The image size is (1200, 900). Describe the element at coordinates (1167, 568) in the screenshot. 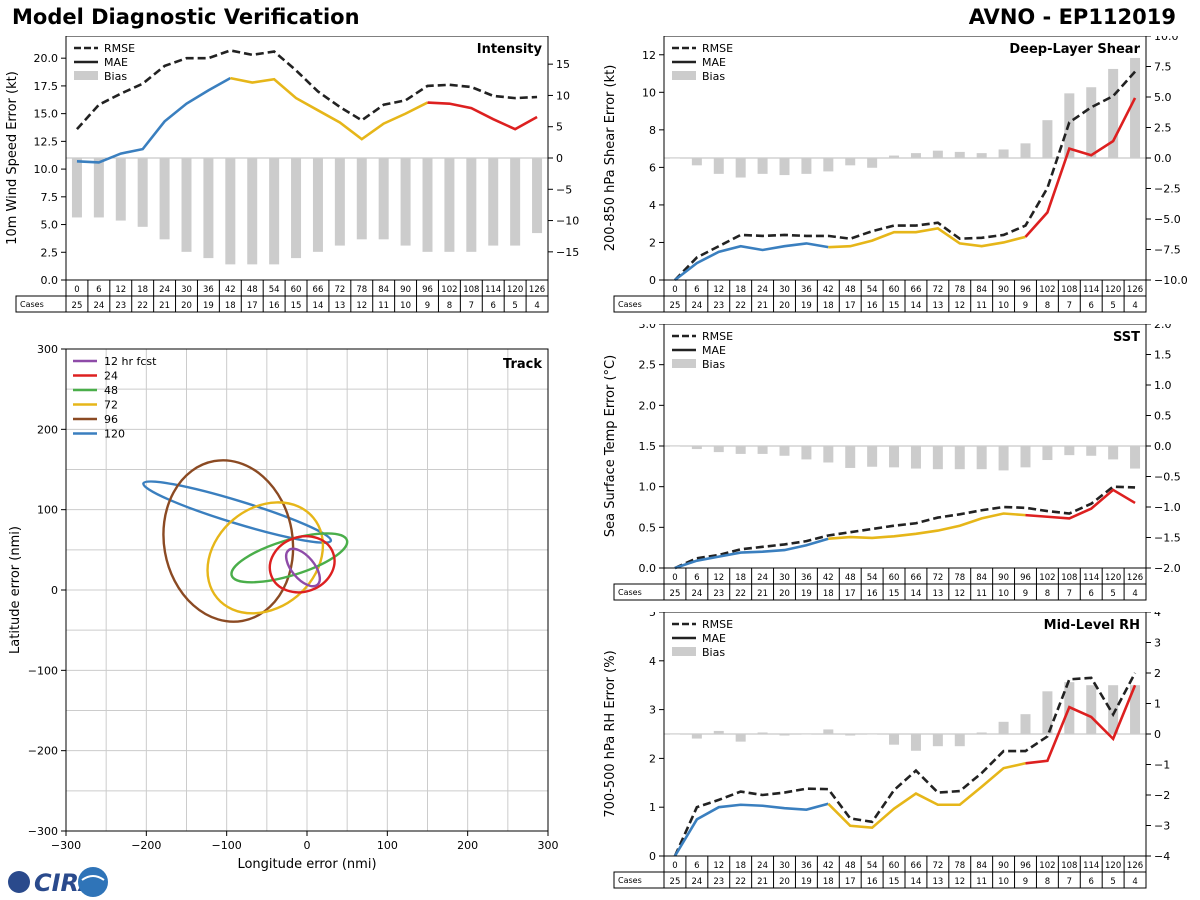

I see `y2-tick-label: −2.0` at that location.